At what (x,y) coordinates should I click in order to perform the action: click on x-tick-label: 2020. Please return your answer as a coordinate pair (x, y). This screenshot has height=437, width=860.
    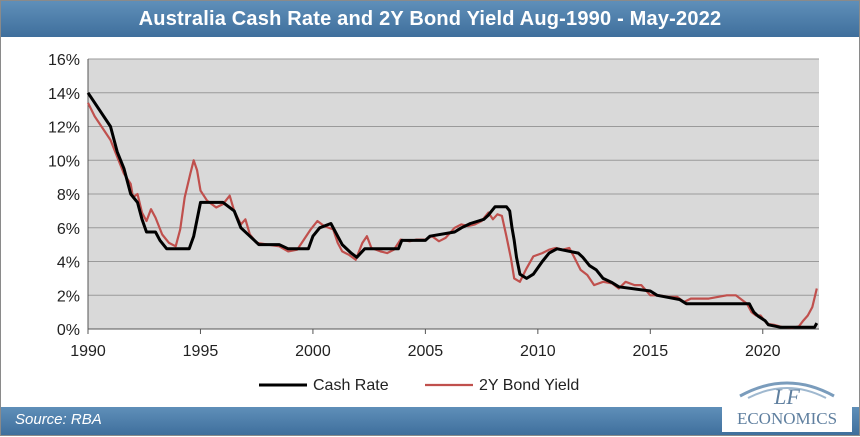
    Looking at the image, I should click on (763, 351).